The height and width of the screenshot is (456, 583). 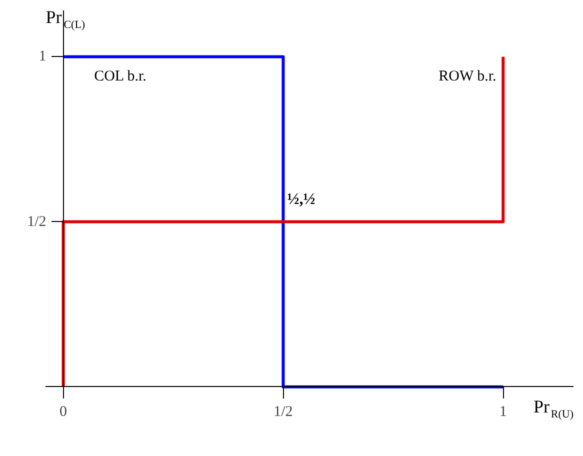 What do you see at coordinates (467, 76) in the screenshot?
I see `series-label: ROW b.r.` at bounding box center [467, 76].